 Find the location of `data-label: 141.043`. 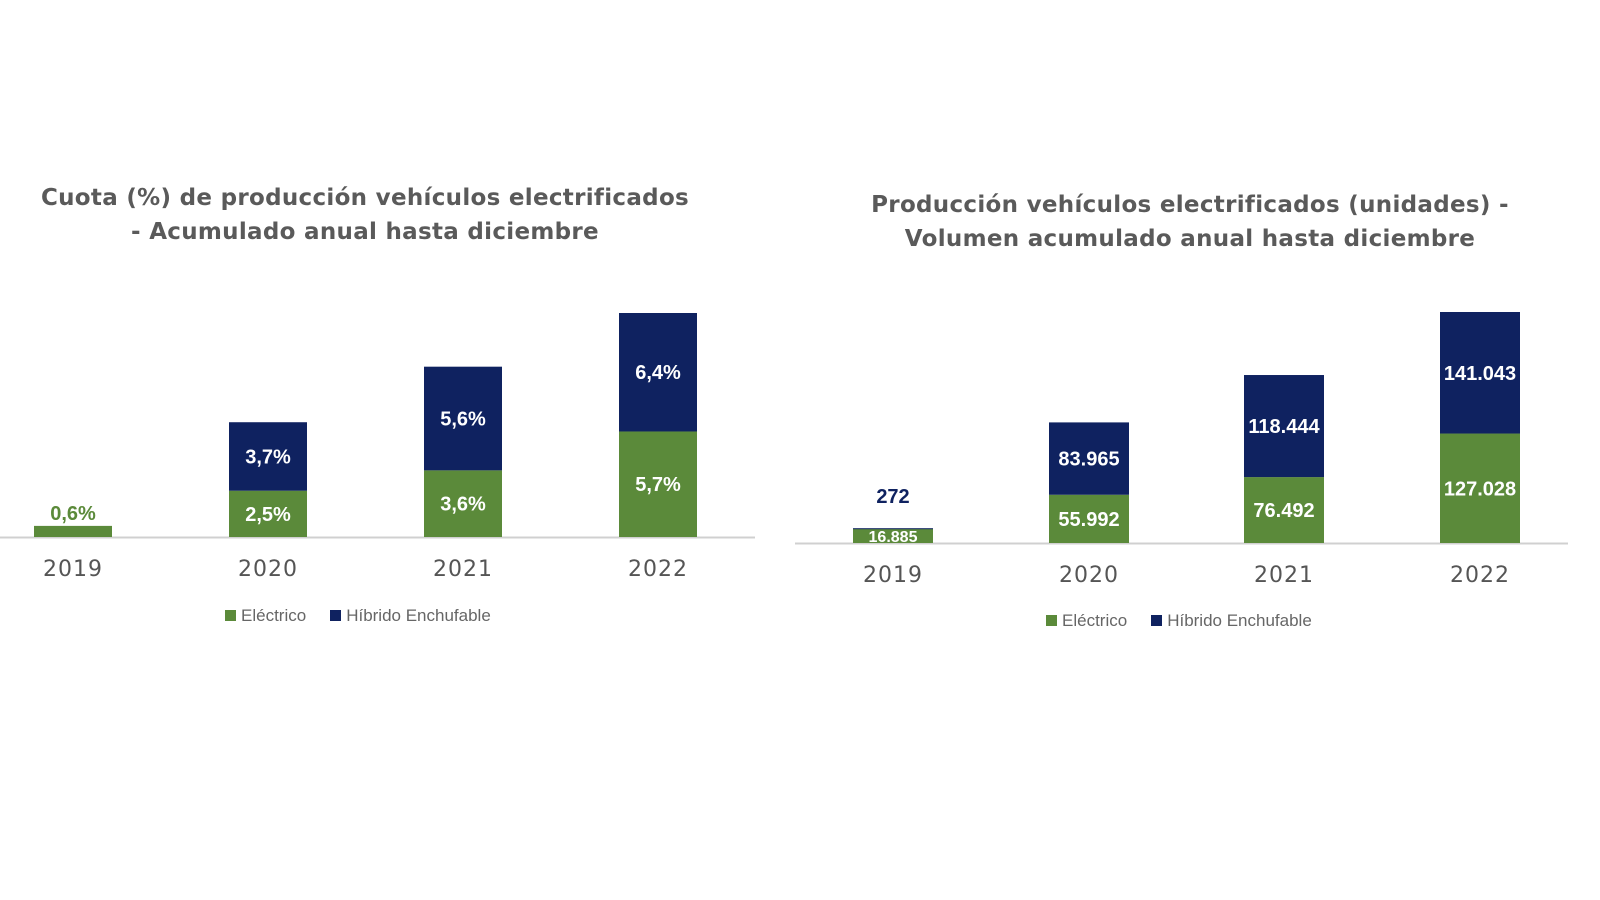

data-label: 141.043 is located at coordinates (1480, 374).